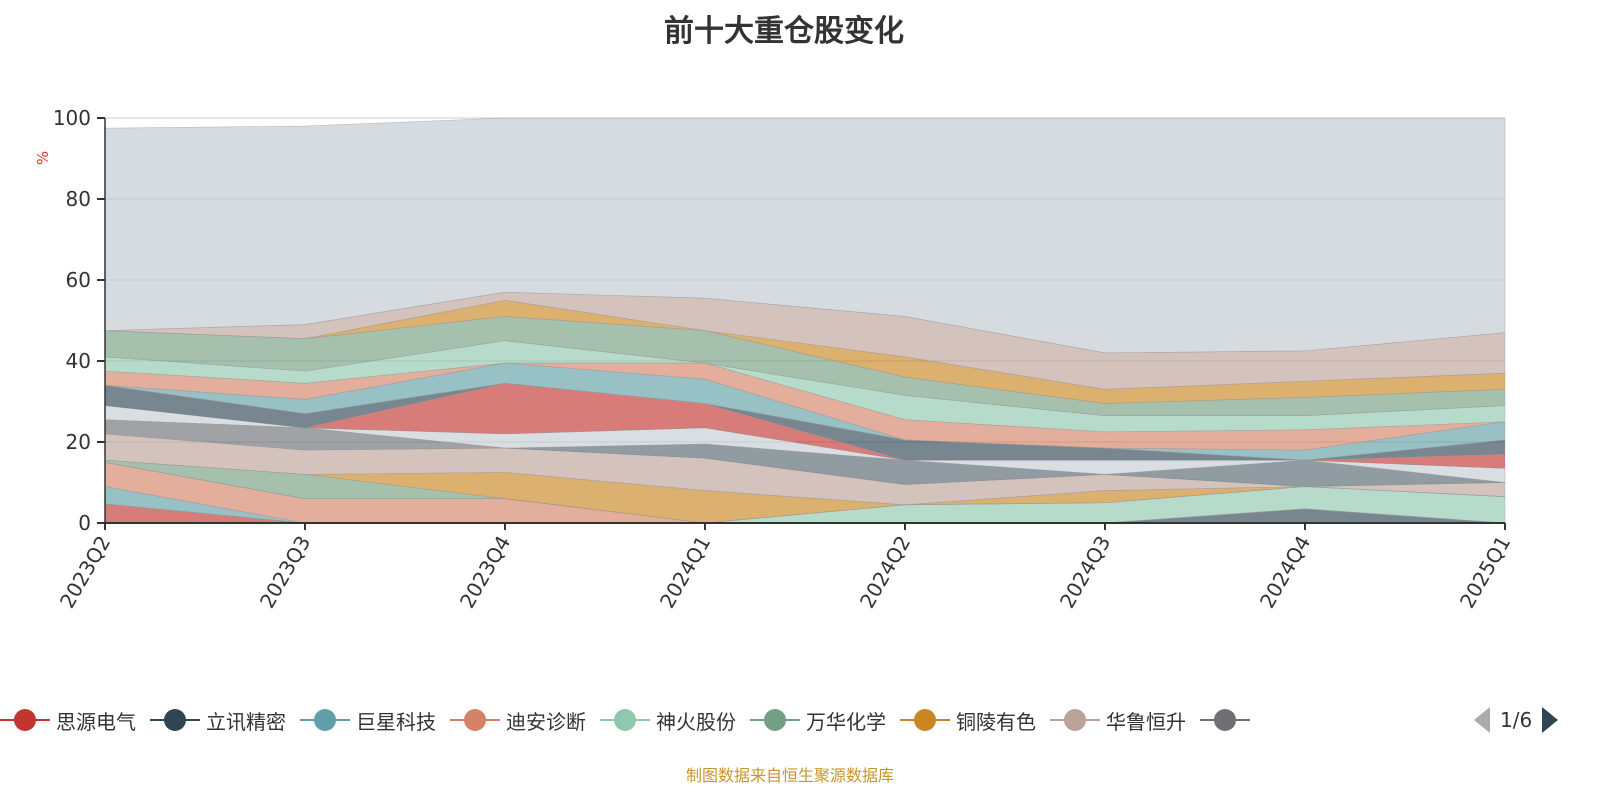 This screenshot has height=800, width=1600. I want to click on legend-item: 立讯精密, so click(218, 720).